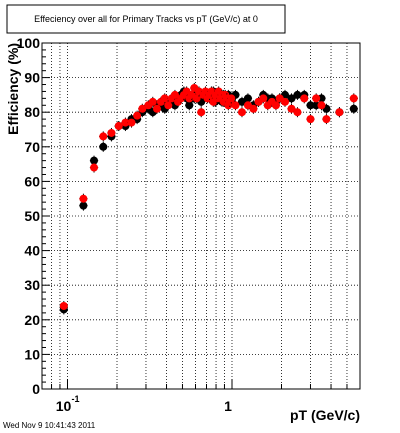  What do you see at coordinates (13, 89) in the screenshot?
I see `y-axis-title: Efficiency (%)` at bounding box center [13, 89].